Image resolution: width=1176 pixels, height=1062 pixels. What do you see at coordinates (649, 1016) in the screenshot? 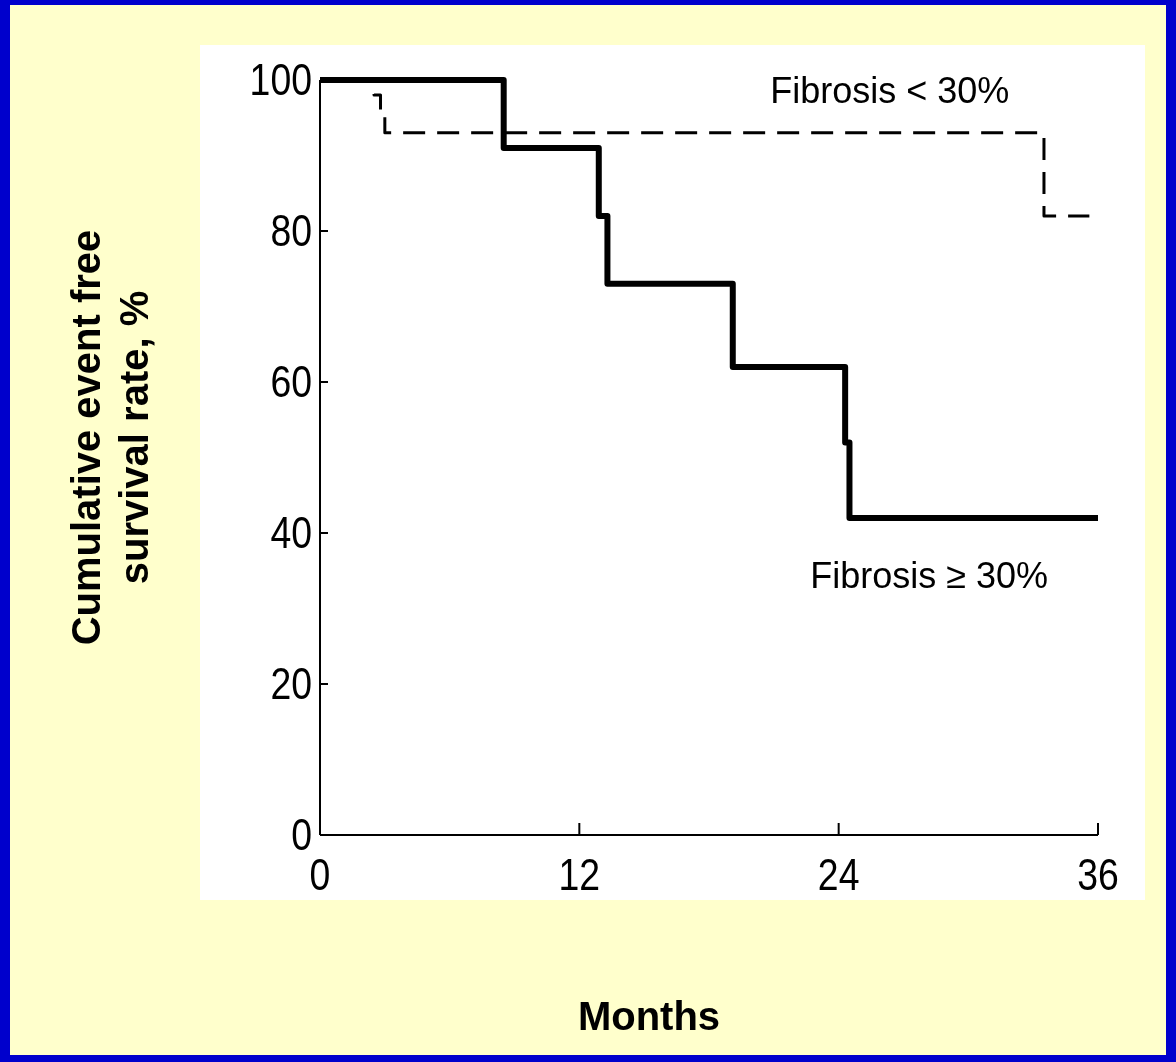
I see `x-axis-title: Months` at bounding box center [649, 1016].